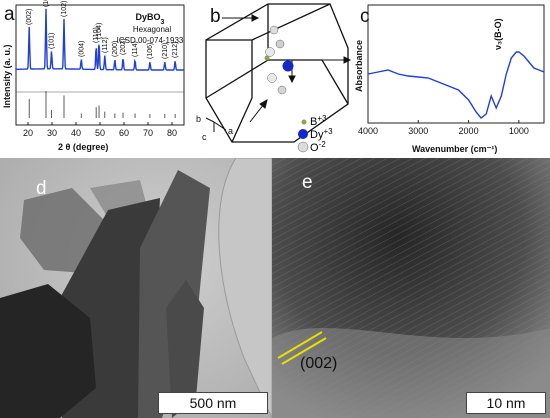 Image resolution: width=550 pixels, height=418 pixels. Describe the element at coordinates (105, 45) in the screenshot. I see `xrd-peak-label: (112)` at that location.